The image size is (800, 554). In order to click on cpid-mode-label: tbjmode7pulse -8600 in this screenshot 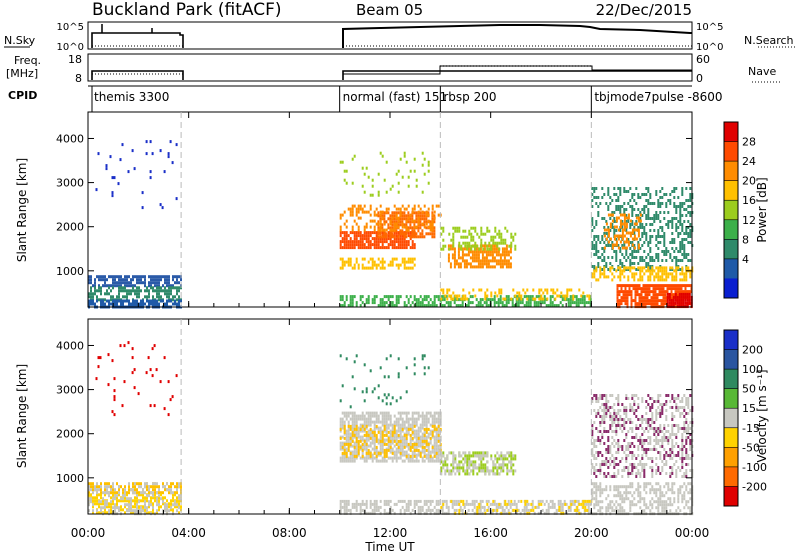, I will do `click(658, 97)`.